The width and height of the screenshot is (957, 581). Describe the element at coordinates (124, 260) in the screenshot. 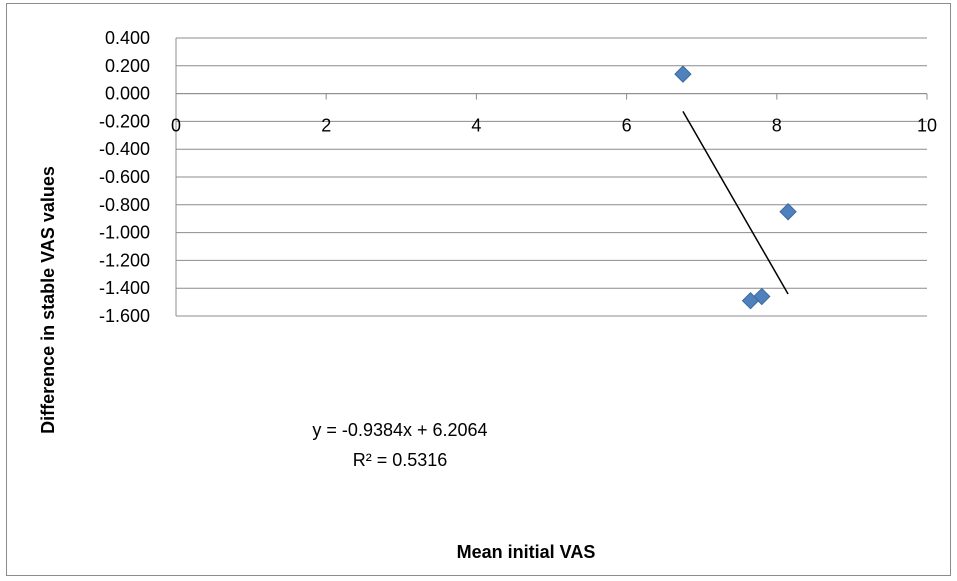

I see `y-tick-label: -1.200` at that location.